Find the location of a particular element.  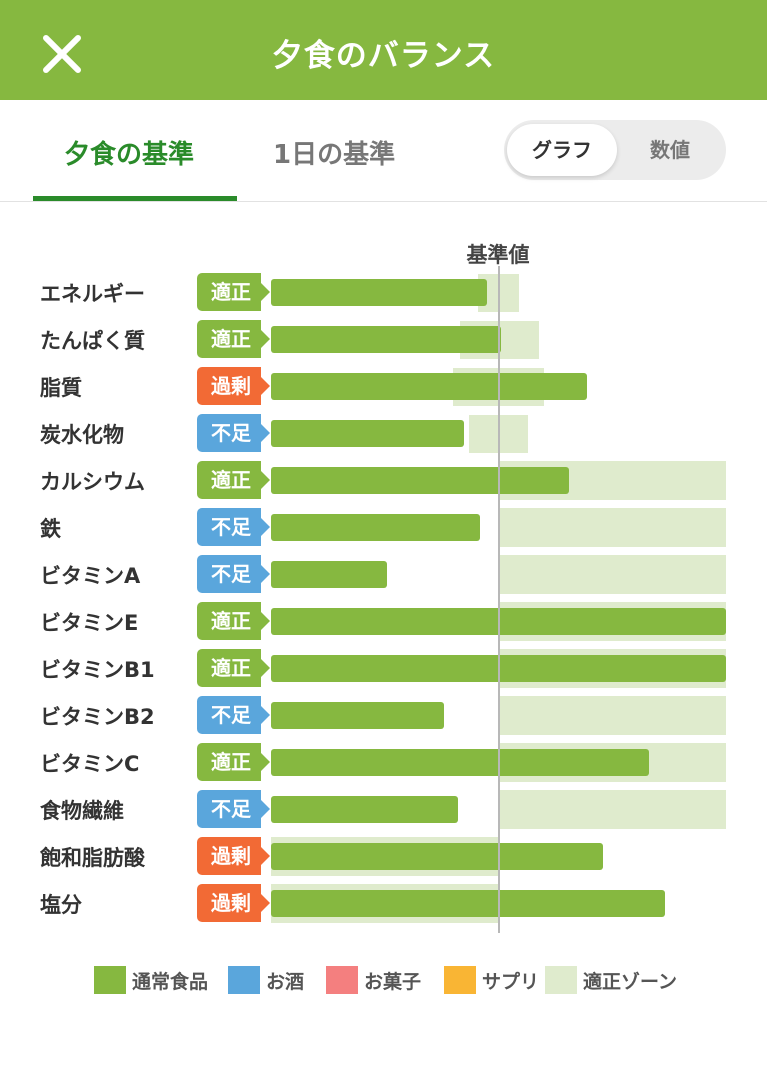

nutrient-label: ビタミンB2 is located at coordinates (97, 717).